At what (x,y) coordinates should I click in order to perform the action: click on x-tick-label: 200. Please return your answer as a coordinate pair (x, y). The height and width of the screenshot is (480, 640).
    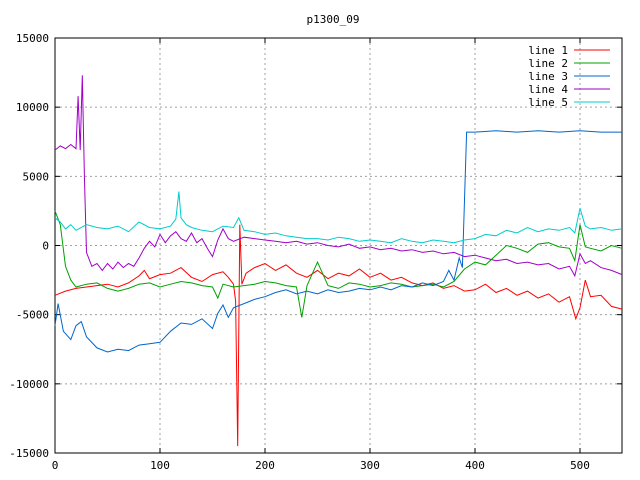
    Looking at the image, I should click on (265, 465).